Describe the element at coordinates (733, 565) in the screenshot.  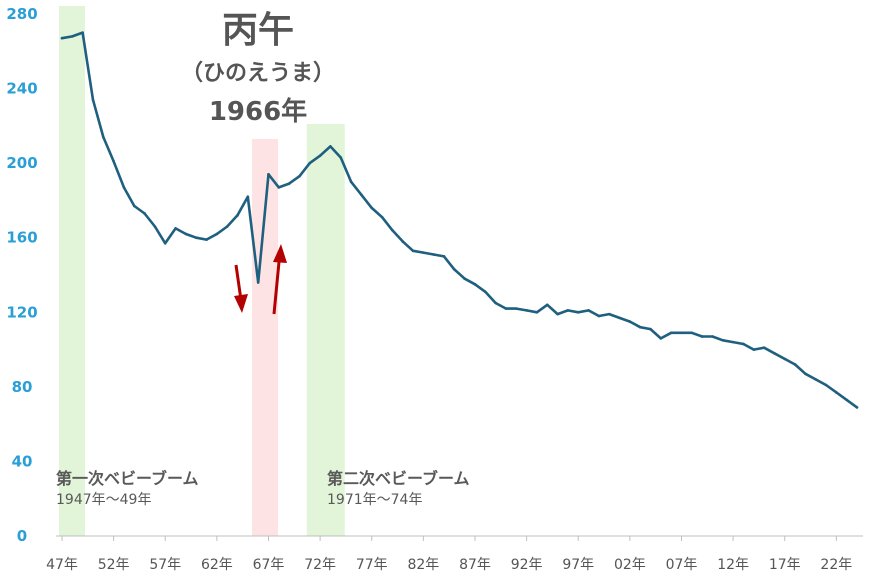
I see `x-tick-label: 12年` at that location.